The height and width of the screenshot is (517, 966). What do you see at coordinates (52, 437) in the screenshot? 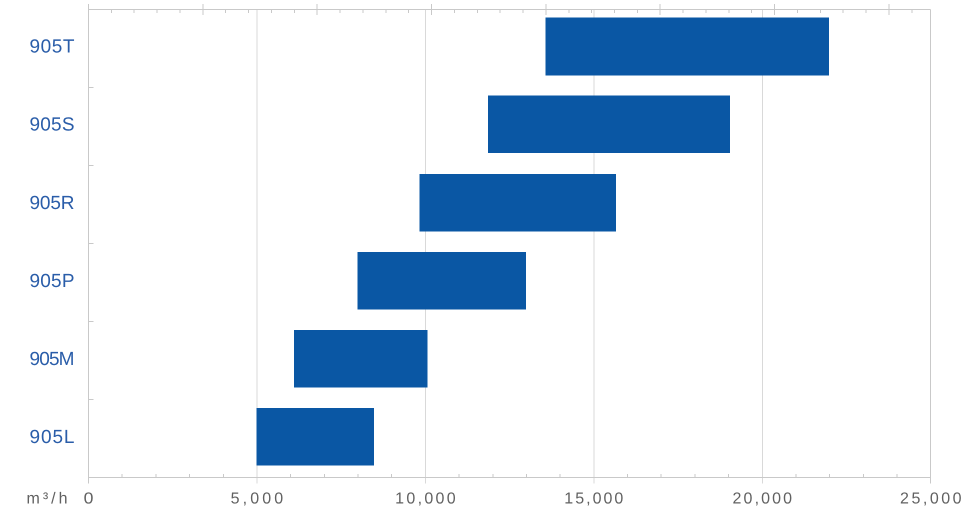
I see `svg-text: 905L` at bounding box center [52, 437].